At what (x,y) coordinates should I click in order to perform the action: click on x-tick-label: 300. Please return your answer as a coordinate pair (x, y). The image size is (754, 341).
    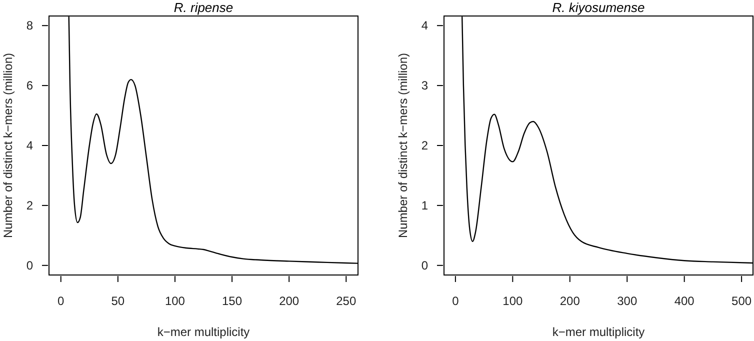
    Looking at the image, I should click on (627, 301).